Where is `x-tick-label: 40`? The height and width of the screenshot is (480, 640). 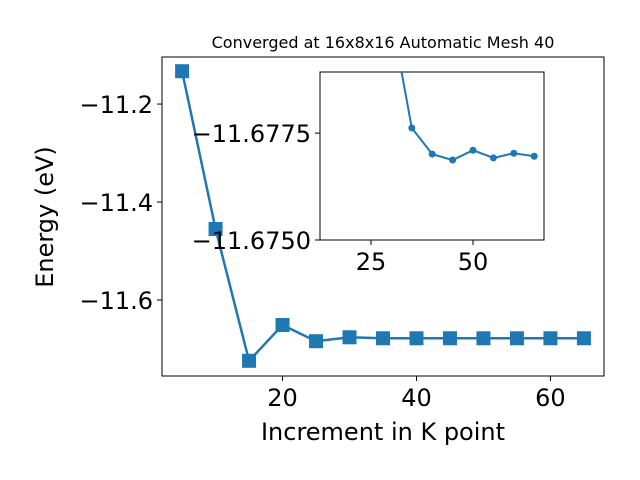
x-tick-label: 40 is located at coordinates (416, 398).